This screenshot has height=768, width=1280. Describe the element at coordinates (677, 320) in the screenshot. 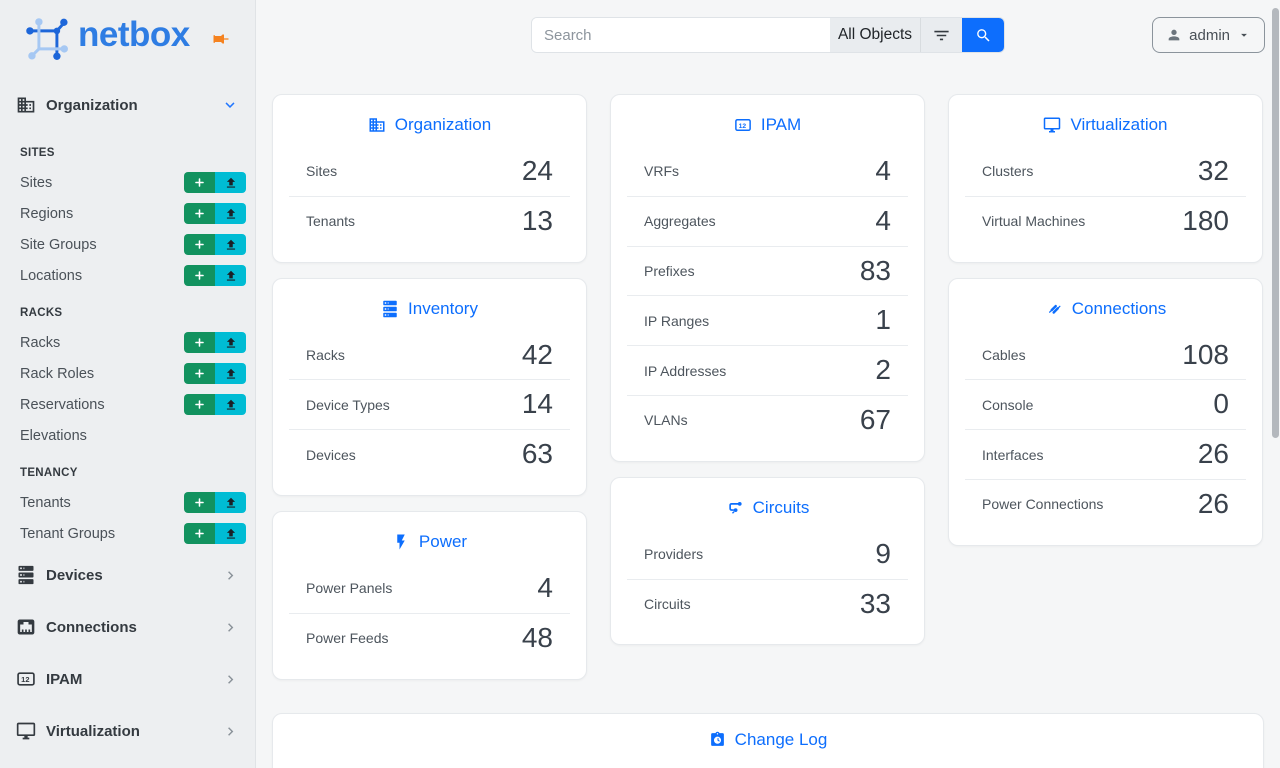

I see `stat-label: IP Ranges` at that location.